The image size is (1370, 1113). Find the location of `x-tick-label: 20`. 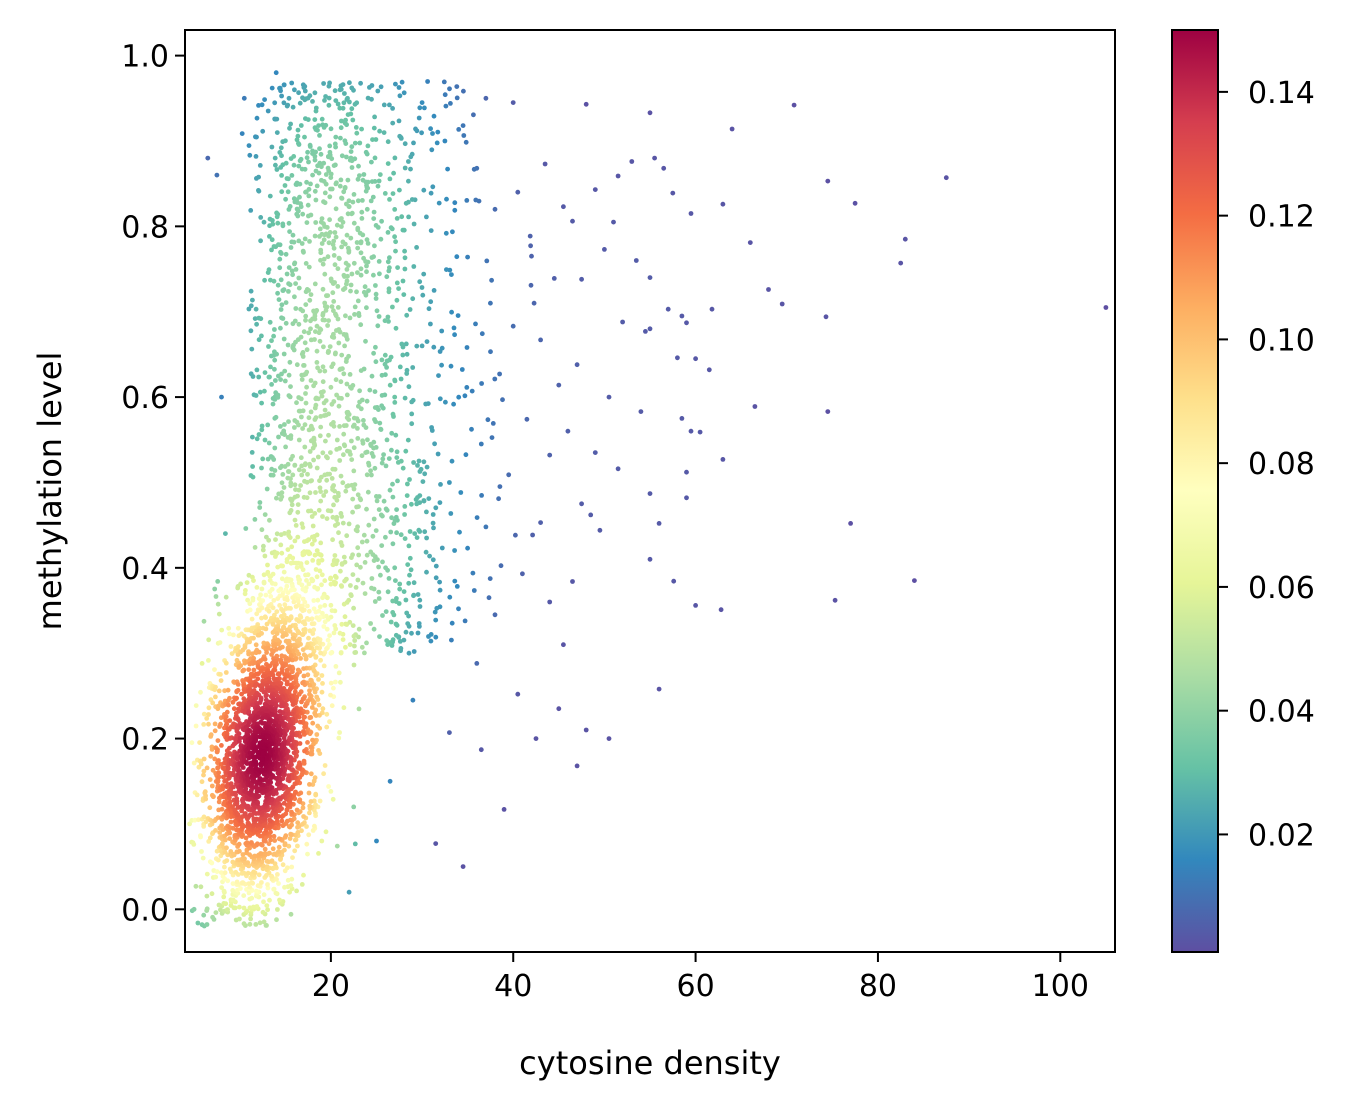

x-tick-label: 20 is located at coordinates (331, 986).